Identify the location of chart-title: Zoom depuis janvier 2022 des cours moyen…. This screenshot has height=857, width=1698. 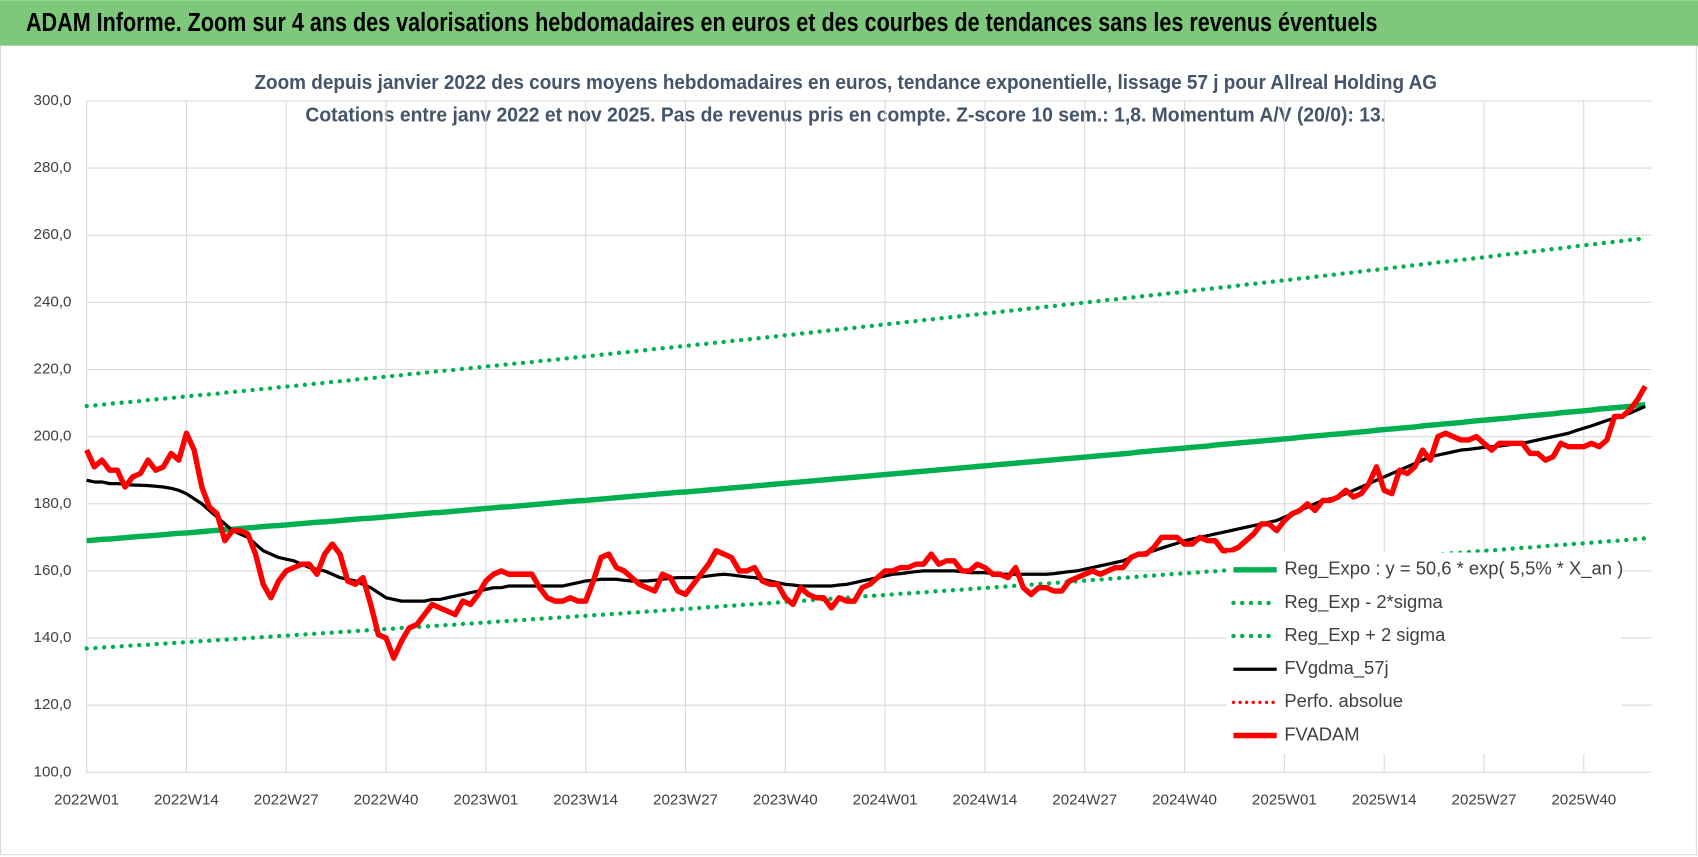
(845, 82).